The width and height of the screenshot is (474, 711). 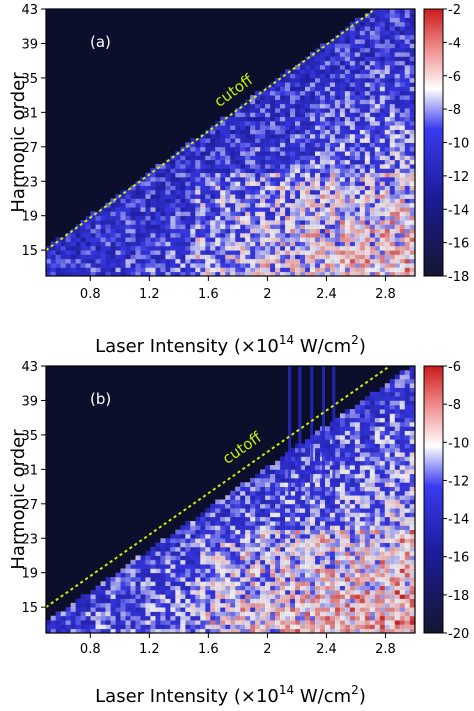 I want to click on colorbar-tick-label: -4, so click(x=454, y=43).